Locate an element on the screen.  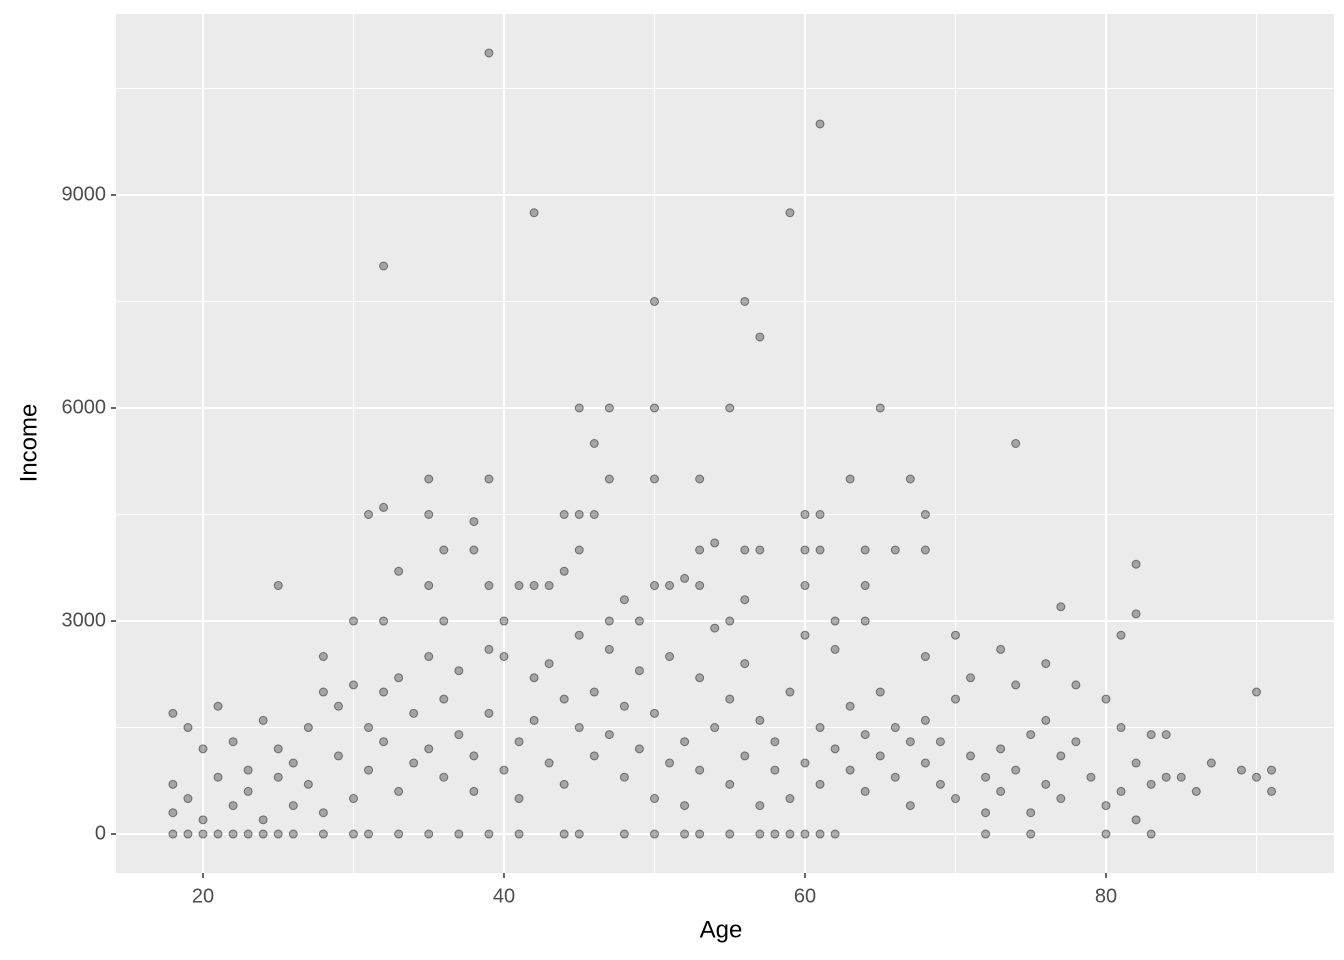
x-tick-label: 80 is located at coordinates (1106, 896).